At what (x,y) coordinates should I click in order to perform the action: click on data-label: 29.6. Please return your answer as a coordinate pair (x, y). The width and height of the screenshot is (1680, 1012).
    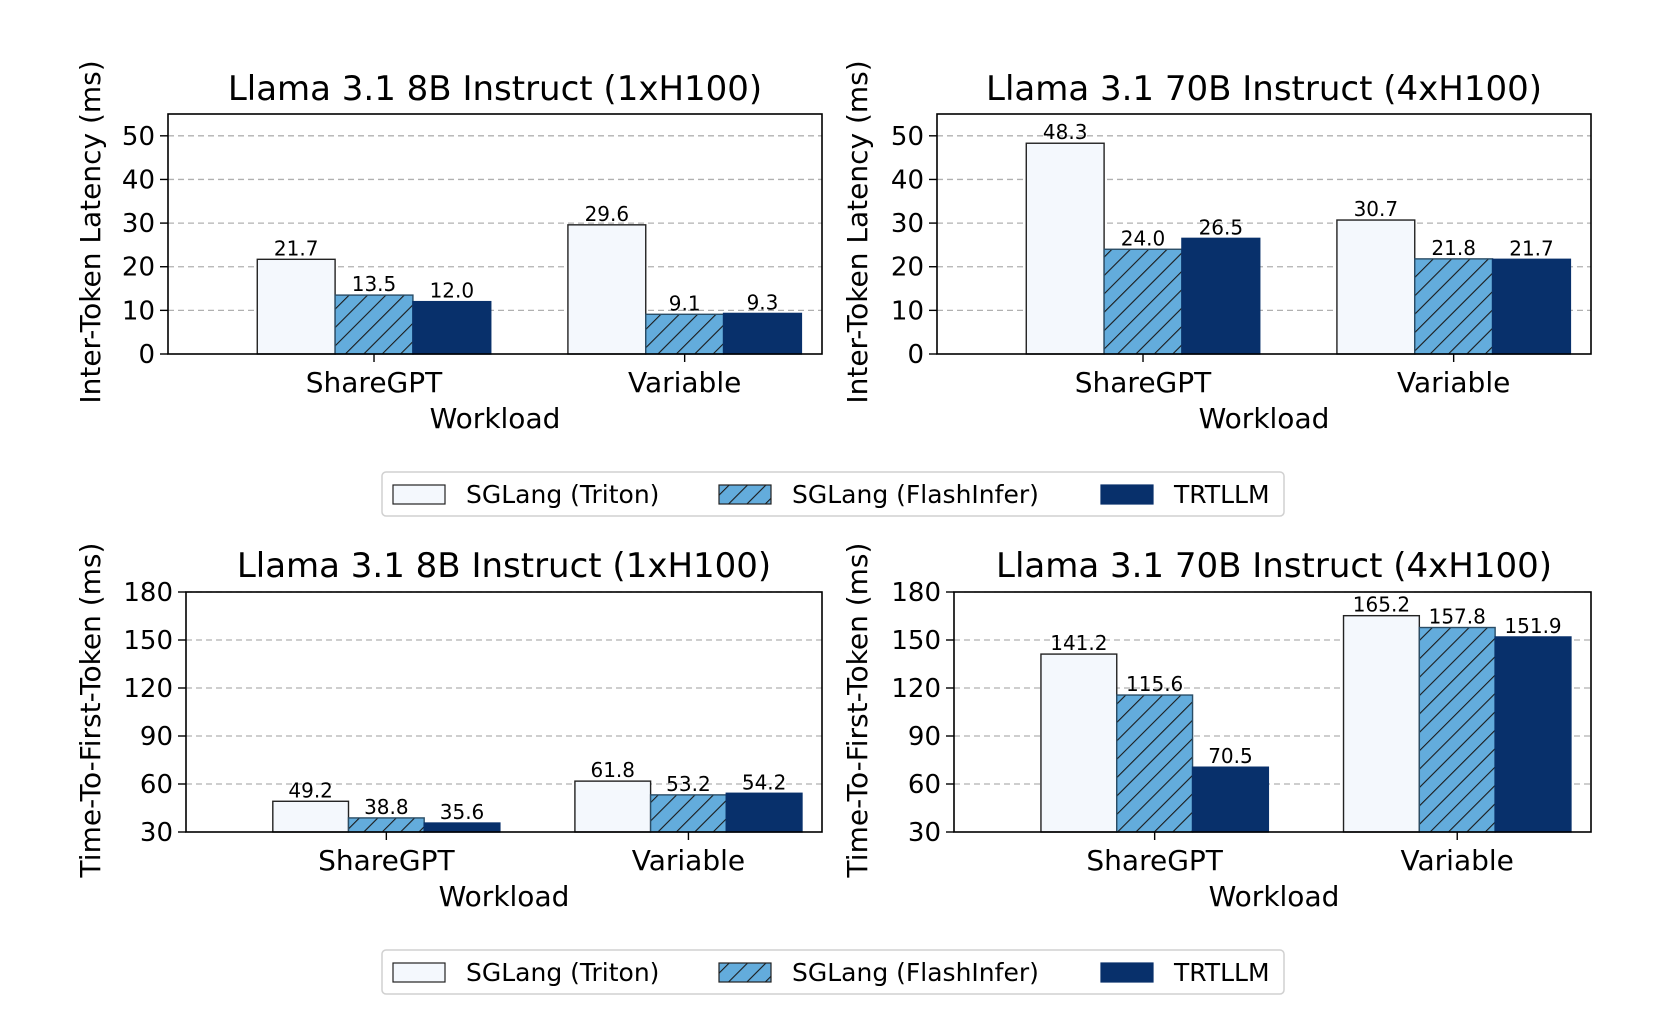
    Looking at the image, I should click on (607, 214).